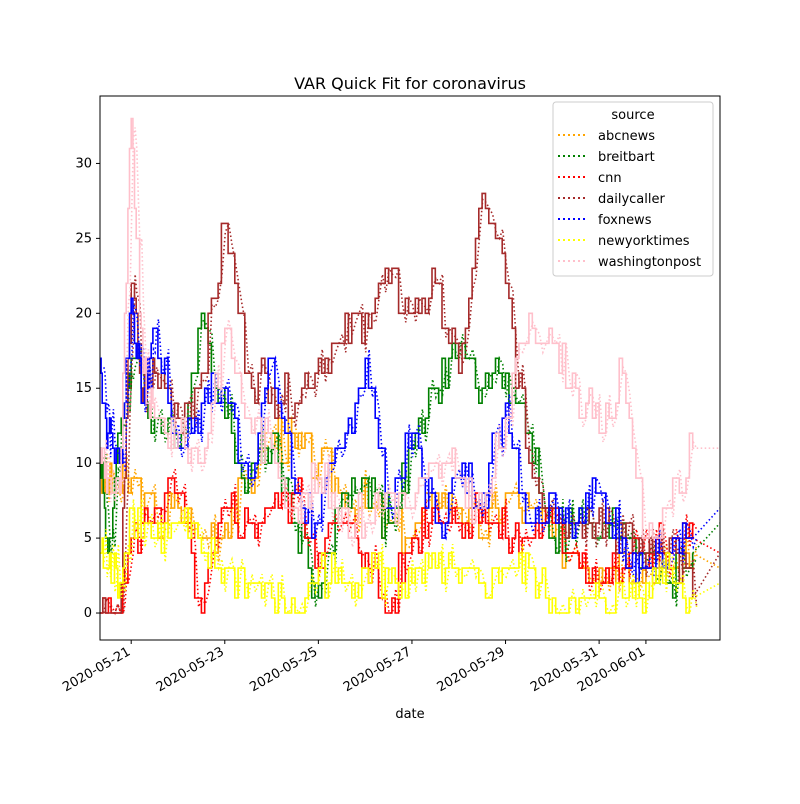  What do you see at coordinates (706, 575) in the screenshot?
I see `series-forecast-dailycaller` at bounding box center [706, 575].